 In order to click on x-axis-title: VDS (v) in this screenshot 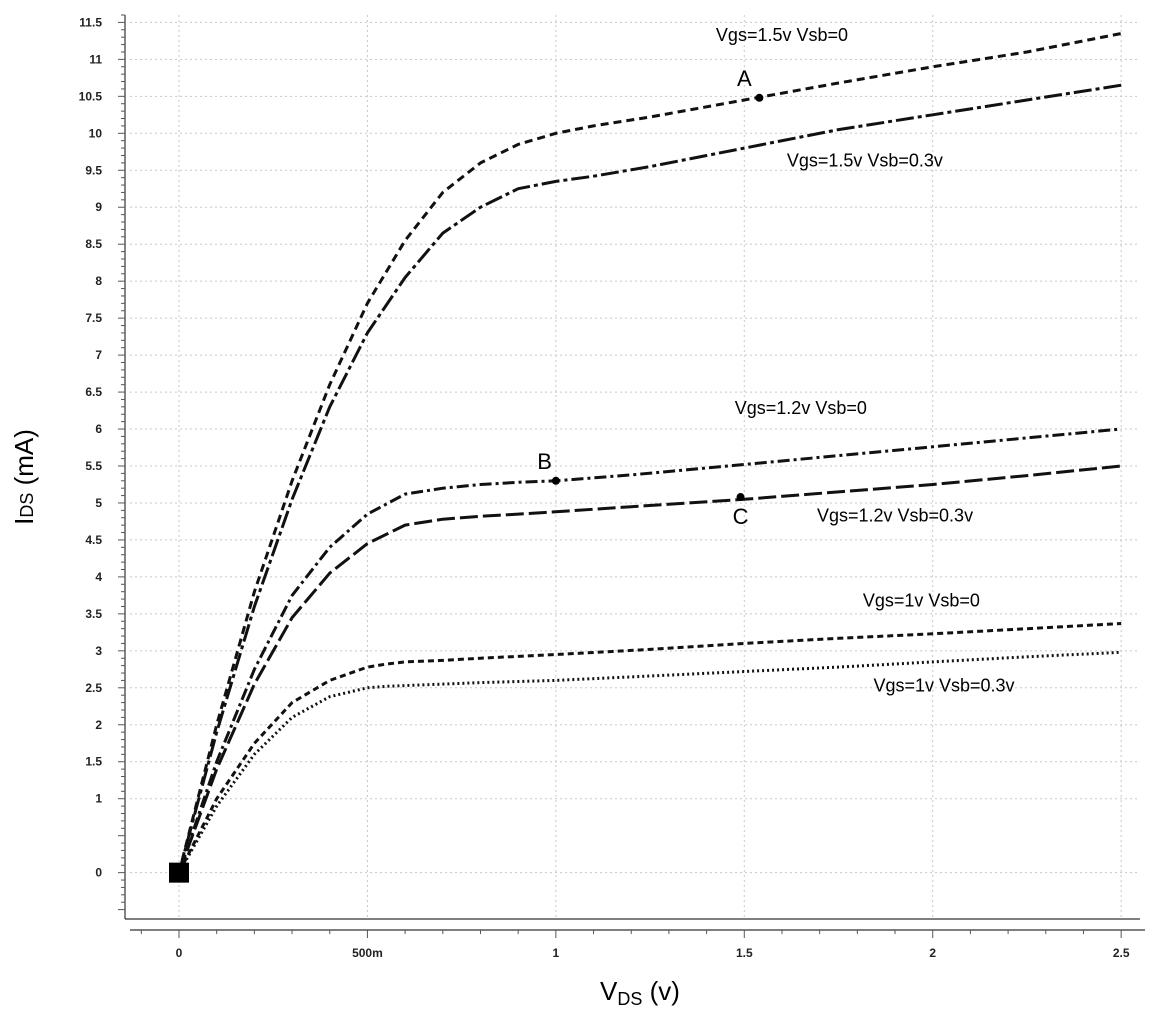, I will do `click(640, 992)`.